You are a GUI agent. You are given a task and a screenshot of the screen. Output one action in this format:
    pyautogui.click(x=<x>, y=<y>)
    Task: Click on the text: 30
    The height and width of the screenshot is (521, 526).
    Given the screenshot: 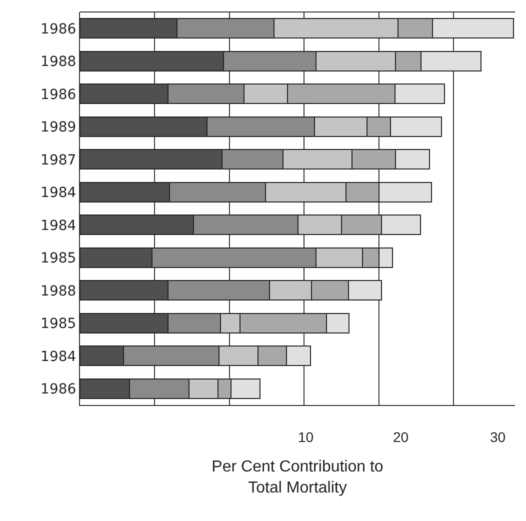 What is the action you would take?
    pyautogui.click(x=498, y=437)
    